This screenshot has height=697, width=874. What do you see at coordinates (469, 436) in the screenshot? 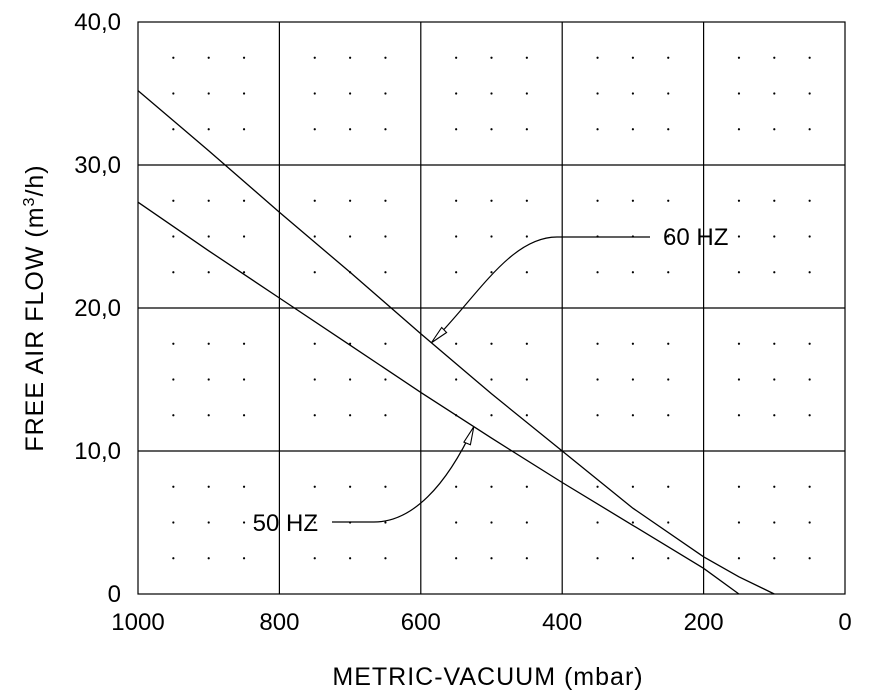
I see `annotation-arrowhead` at bounding box center [469, 436].